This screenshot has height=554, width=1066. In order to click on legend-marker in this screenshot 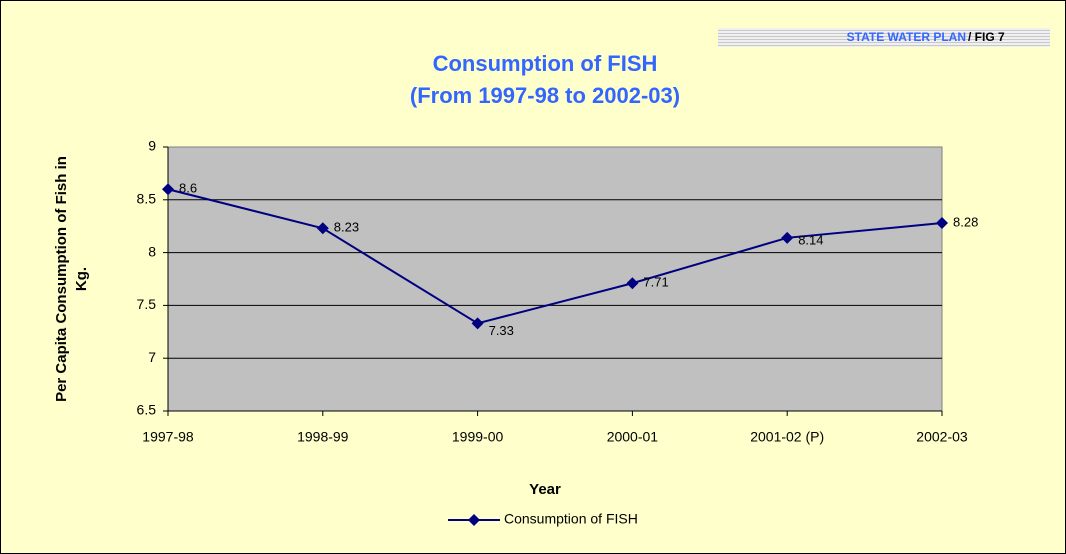, I will do `click(474, 520)`.